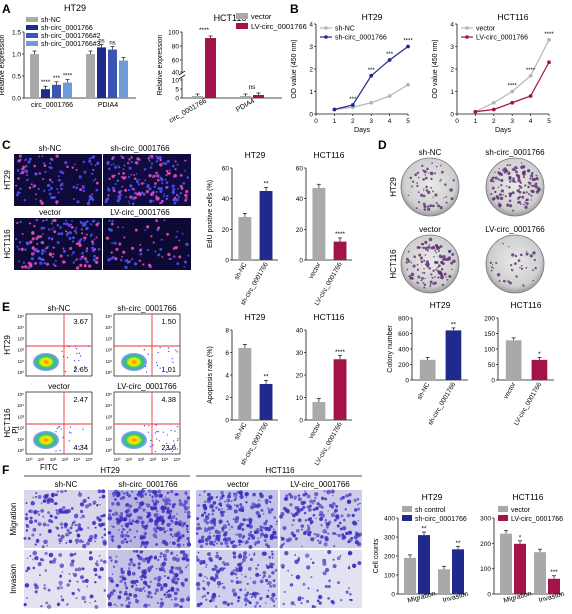 The image size is (572, 614). I want to click on b-left-y-tick-label: 2, so click(311, 70).